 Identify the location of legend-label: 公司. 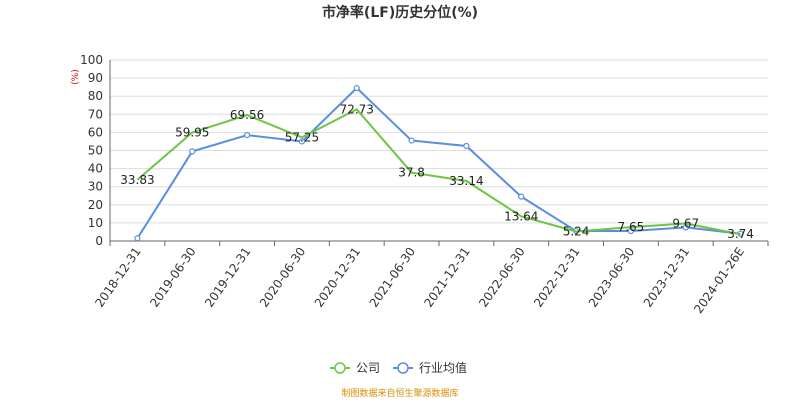
(368, 368).